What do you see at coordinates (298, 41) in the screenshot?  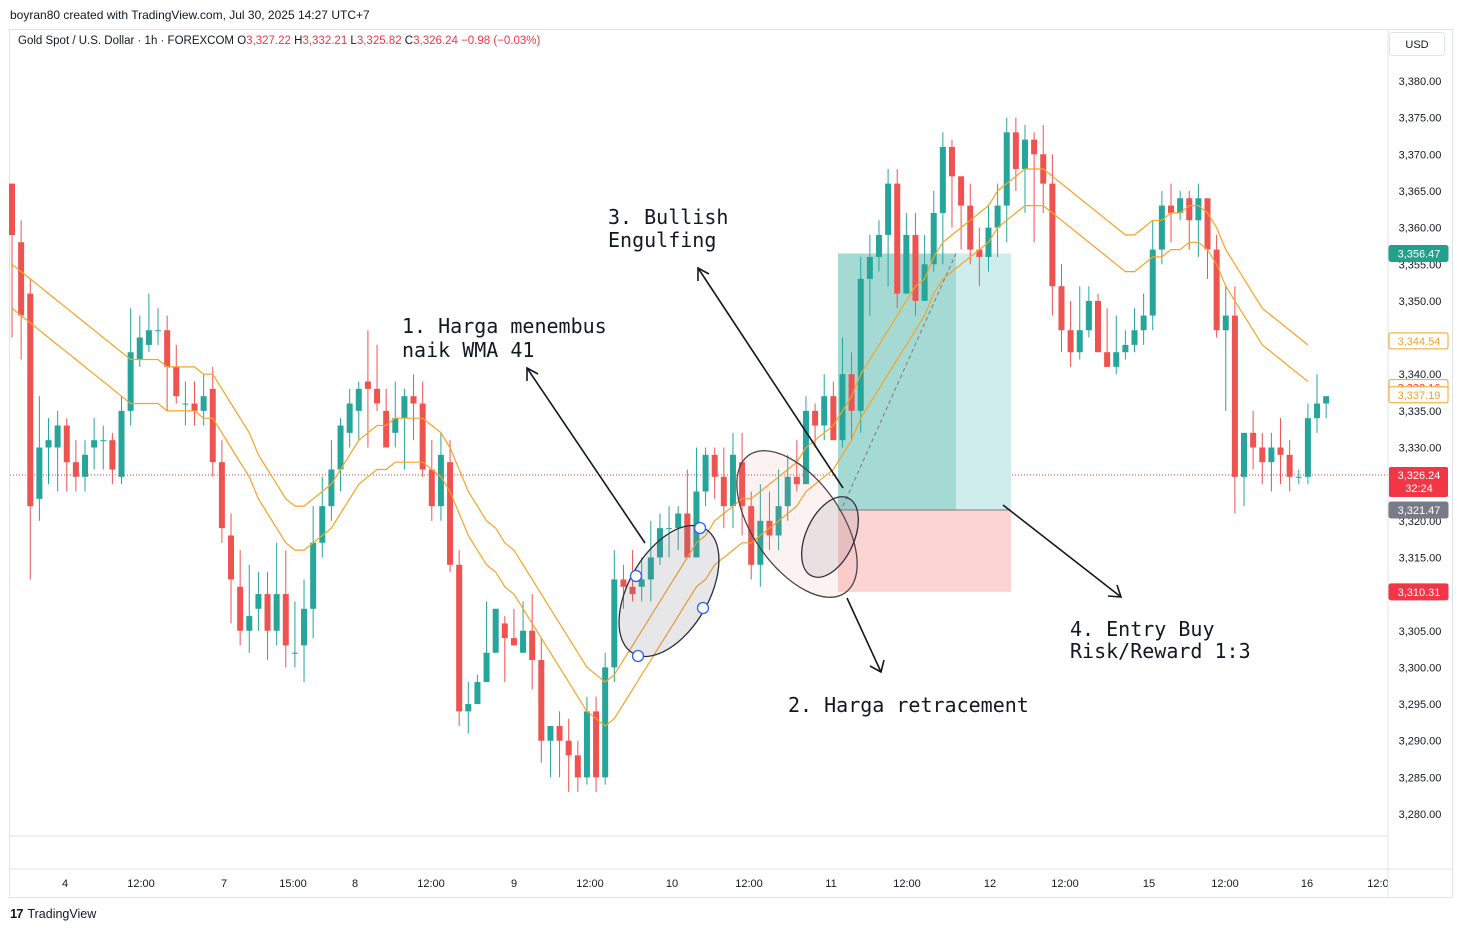 I see `high-label: H` at bounding box center [298, 41].